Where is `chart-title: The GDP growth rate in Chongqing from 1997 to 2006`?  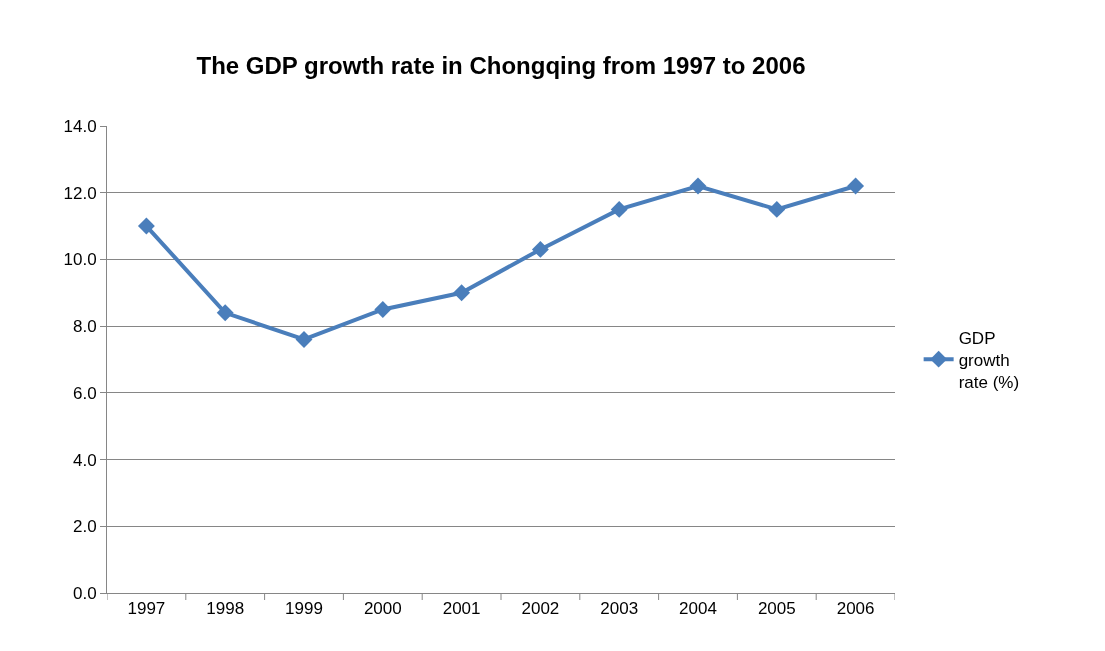
chart-title: The GDP growth rate in Chongqing from 1997 to 2006 is located at coordinates (501, 65).